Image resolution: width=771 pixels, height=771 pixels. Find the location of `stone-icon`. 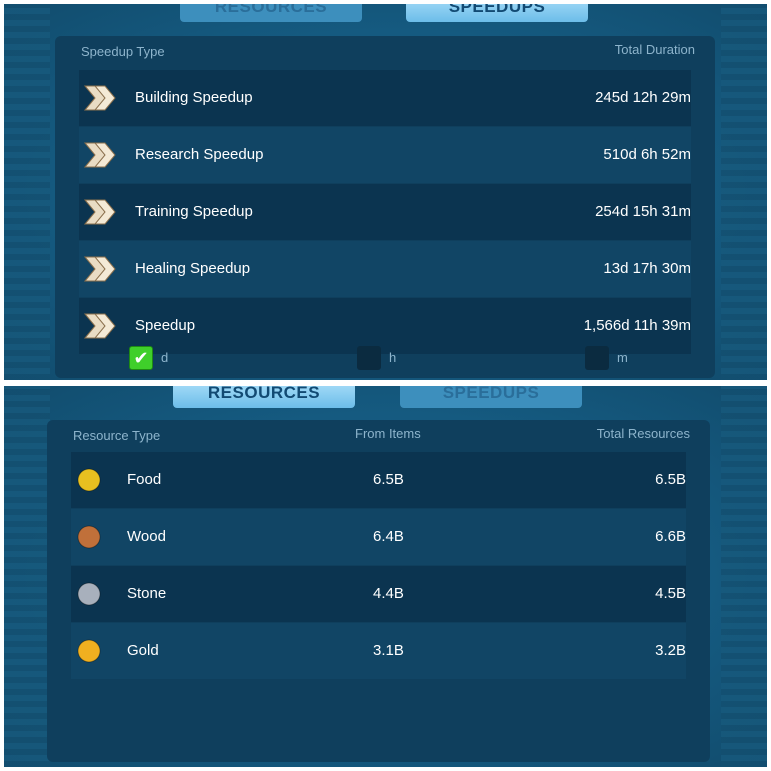

stone-icon is located at coordinates (91, 594).